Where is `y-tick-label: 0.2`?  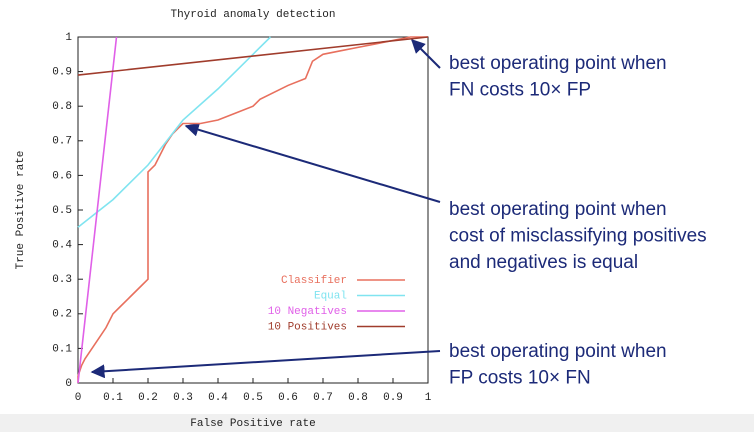 y-tick-label: 0.2 is located at coordinates (62, 315).